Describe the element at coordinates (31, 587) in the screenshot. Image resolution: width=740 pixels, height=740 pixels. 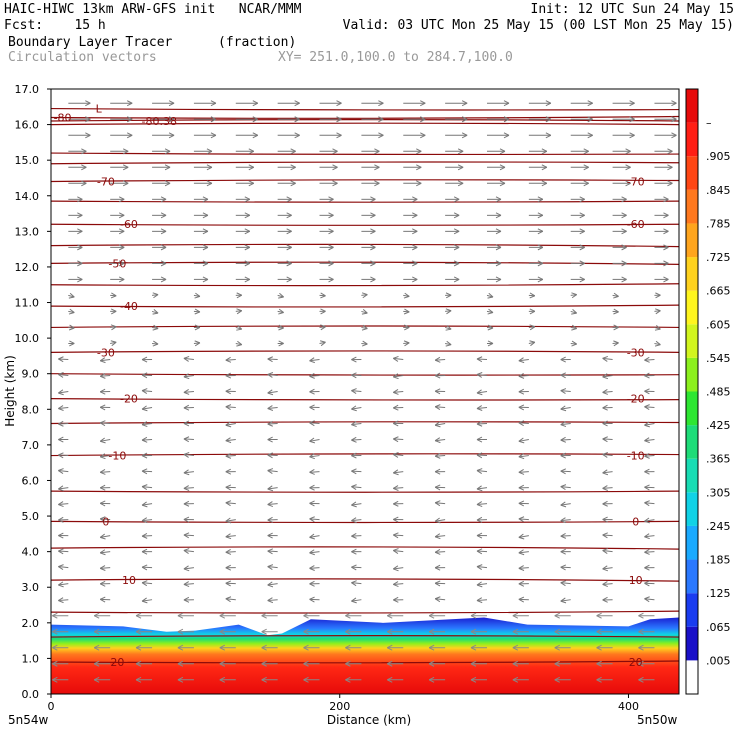
I see `y-tick-label: 3.0` at that location.